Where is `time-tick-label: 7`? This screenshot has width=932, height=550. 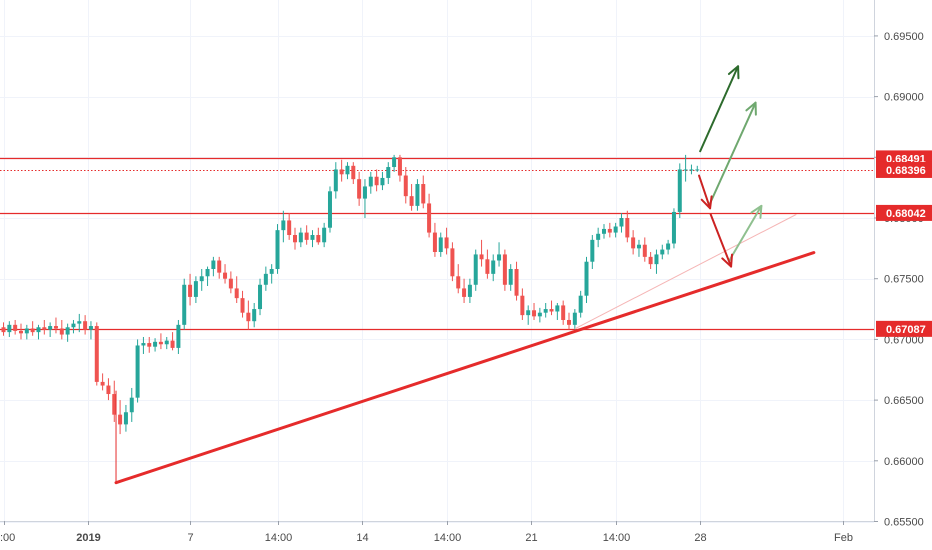 time-tick-label: 7 is located at coordinates (190, 538).